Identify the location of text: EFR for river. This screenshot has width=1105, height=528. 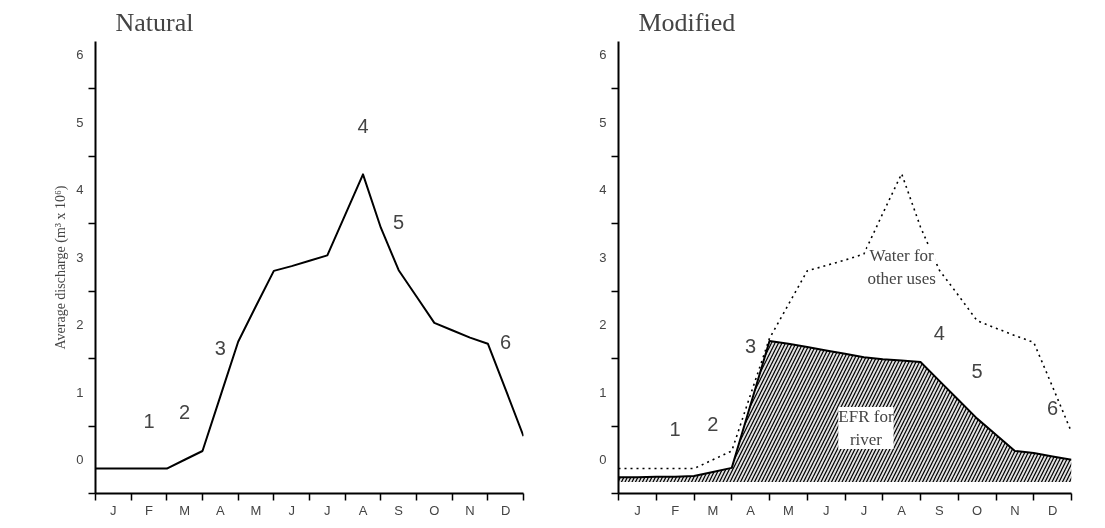
(866, 428).